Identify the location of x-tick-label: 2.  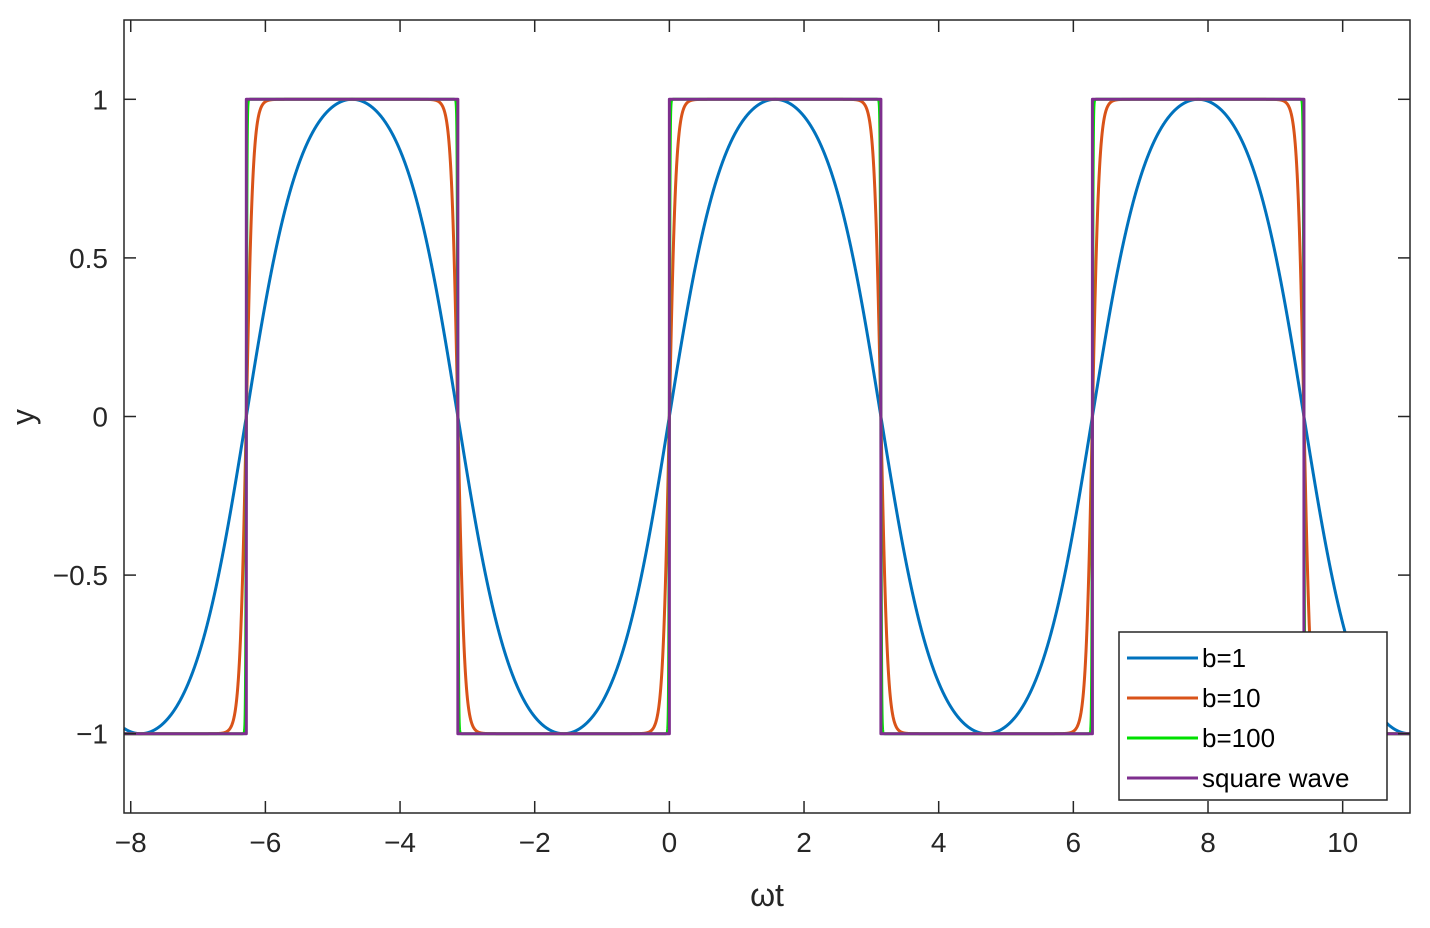
(804, 842).